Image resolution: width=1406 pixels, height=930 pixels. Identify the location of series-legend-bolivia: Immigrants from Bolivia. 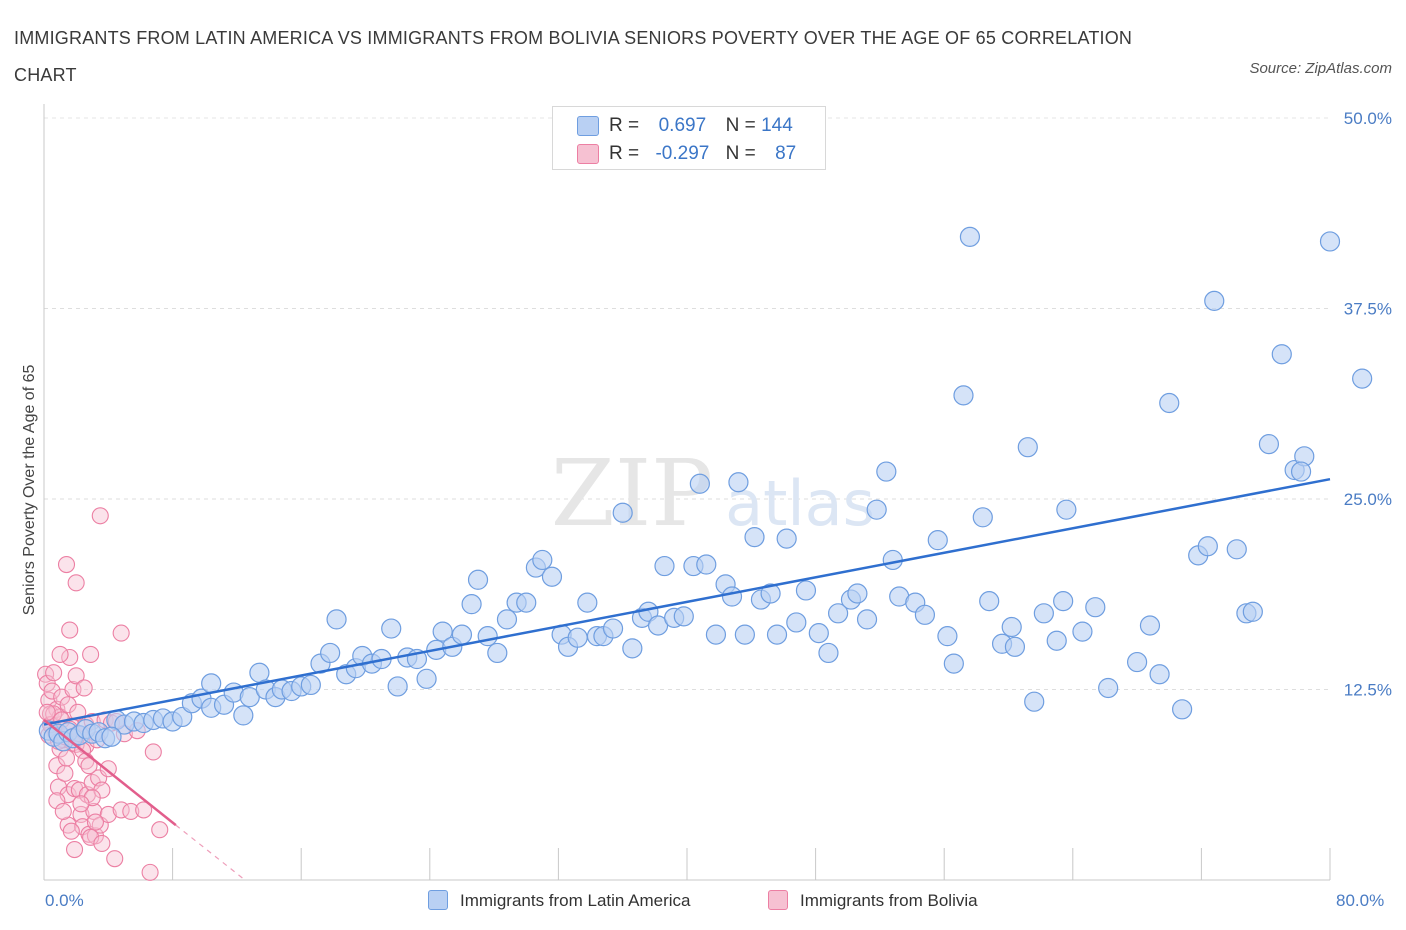
(873, 900).